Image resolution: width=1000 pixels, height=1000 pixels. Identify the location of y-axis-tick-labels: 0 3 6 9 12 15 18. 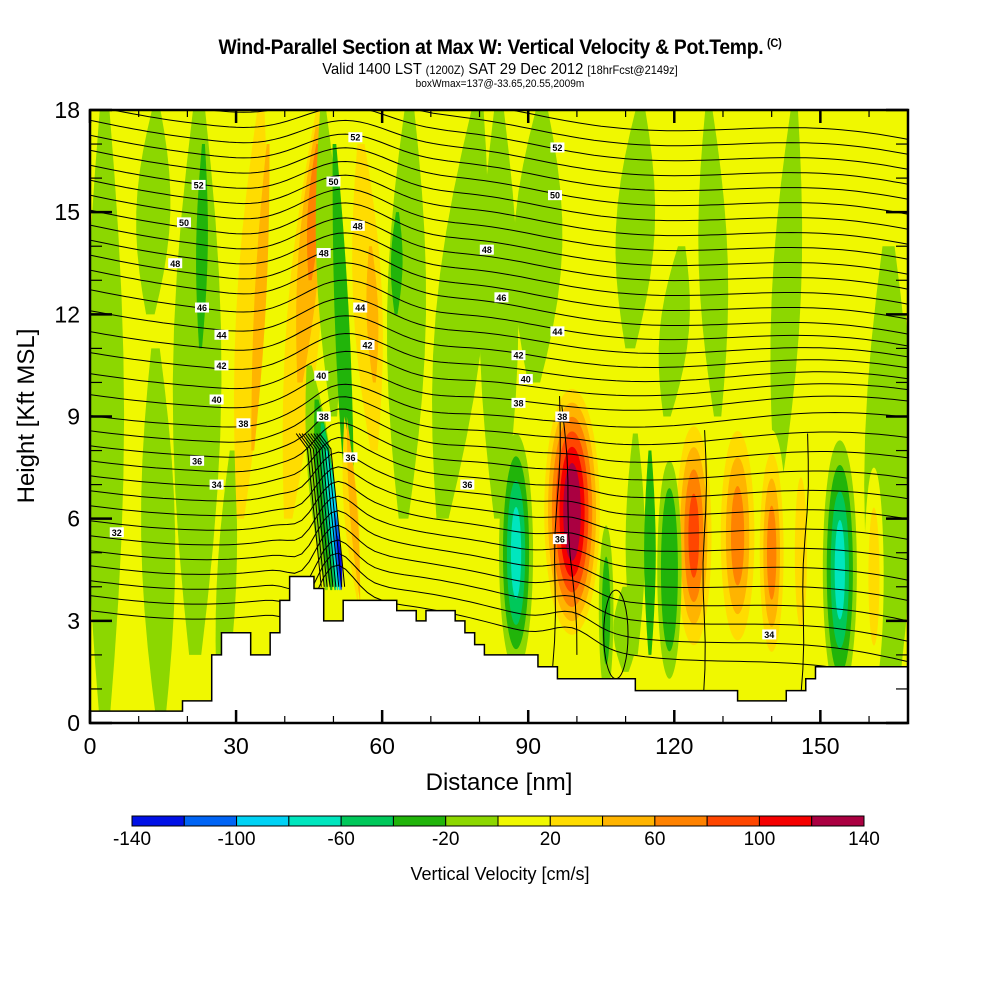
(67, 416).